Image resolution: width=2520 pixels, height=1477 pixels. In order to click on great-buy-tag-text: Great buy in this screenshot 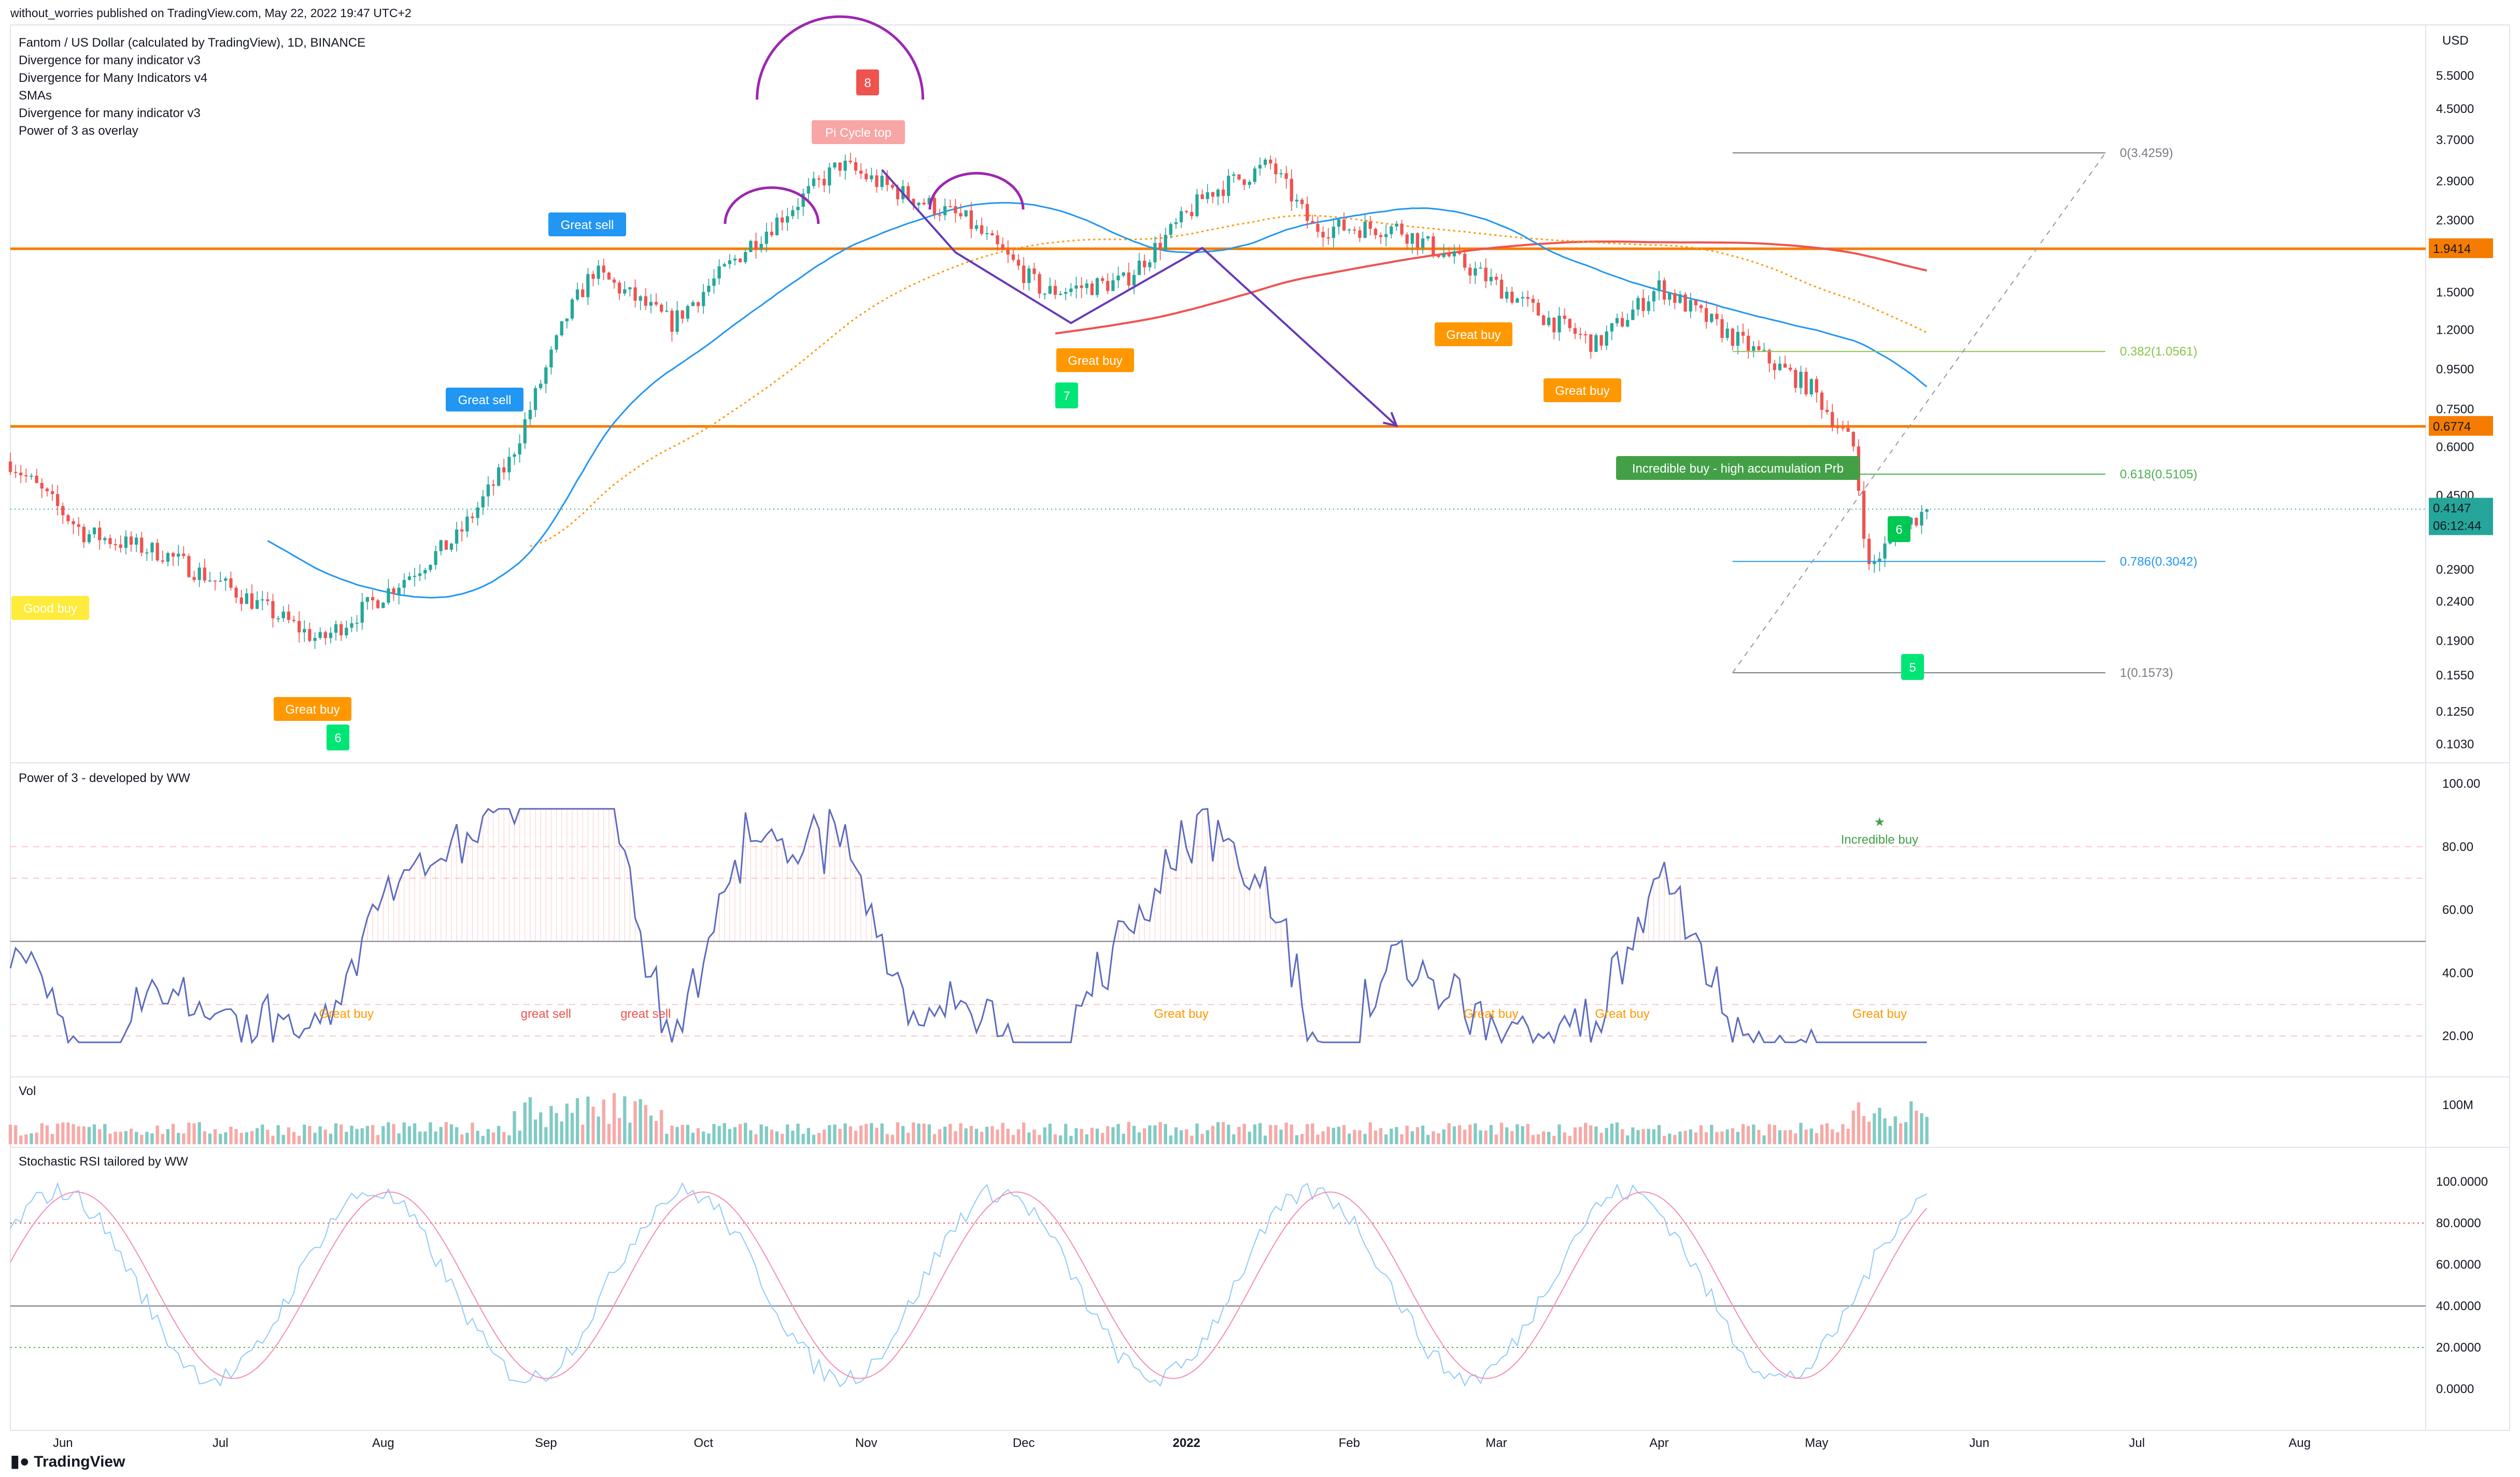, I will do `click(1473, 335)`.